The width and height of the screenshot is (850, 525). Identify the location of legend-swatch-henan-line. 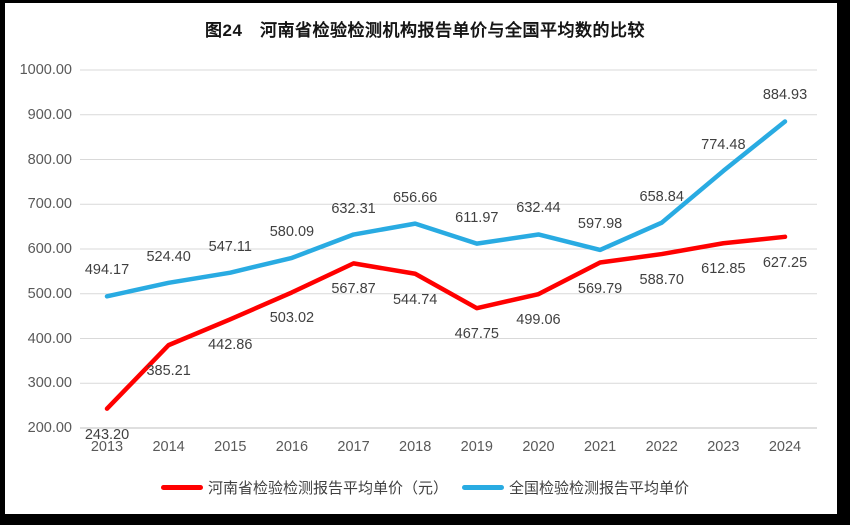
(181, 487).